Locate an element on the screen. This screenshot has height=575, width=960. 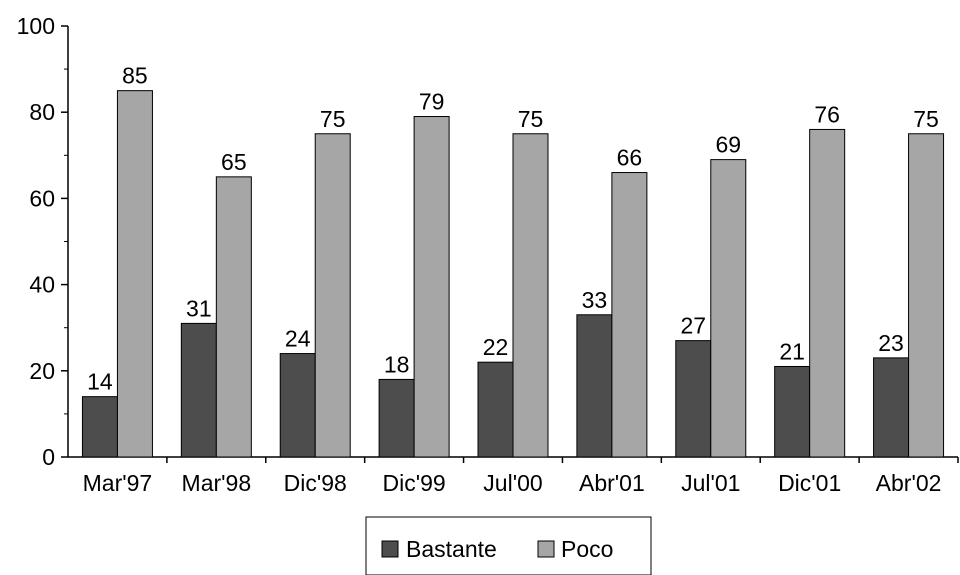
x-tick-label: Jul'00 is located at coordinates (512, 483).